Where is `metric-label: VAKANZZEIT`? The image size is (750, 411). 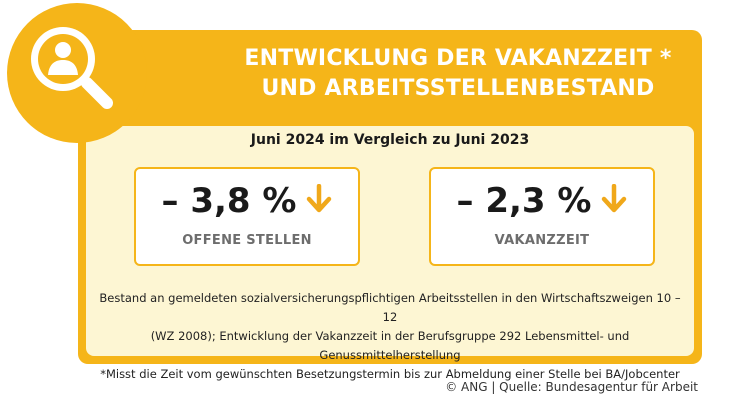 metric-label: VAKANZZEIT is located at coordinates (542, 240).